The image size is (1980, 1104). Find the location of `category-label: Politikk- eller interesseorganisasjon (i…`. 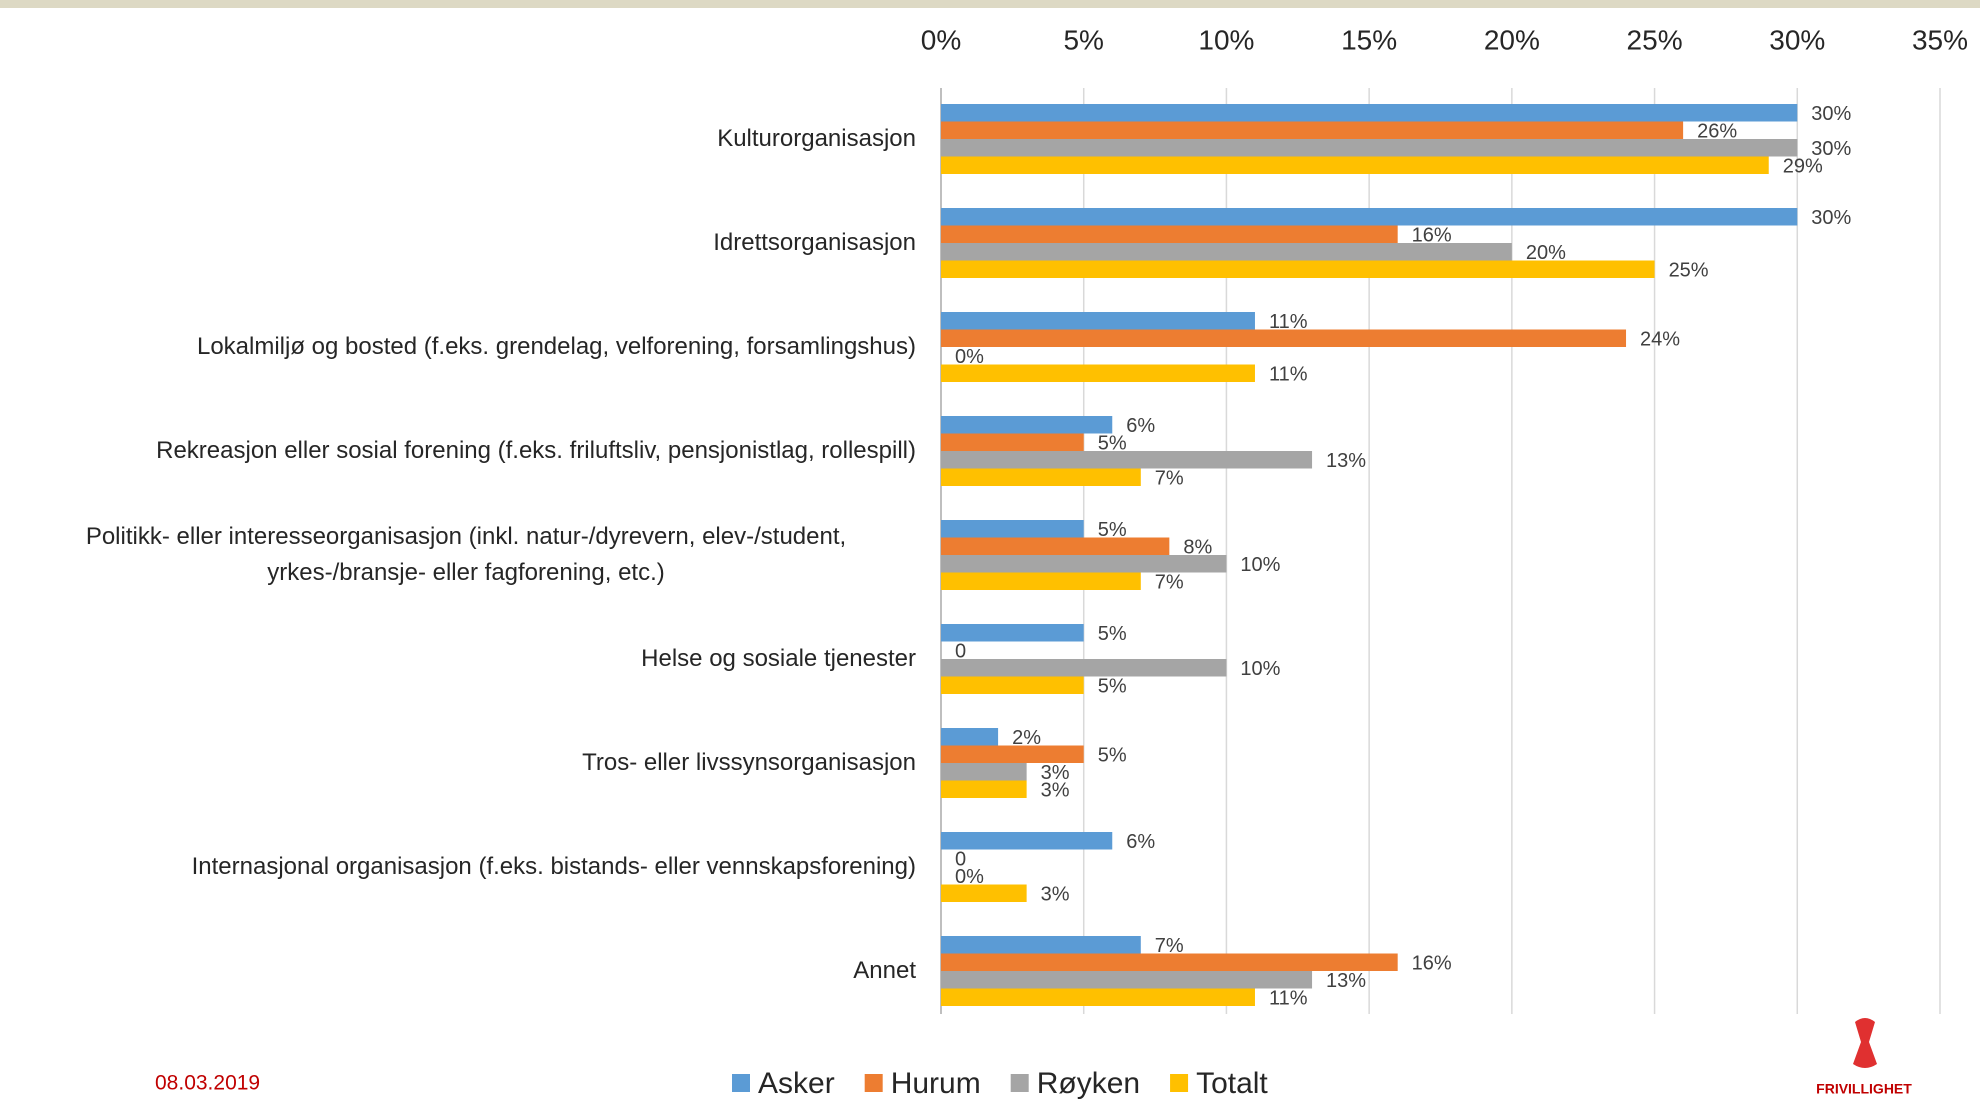

category-label: Politikk- eller interesseorganisasjon (i… is located at coordinates (466, 554).